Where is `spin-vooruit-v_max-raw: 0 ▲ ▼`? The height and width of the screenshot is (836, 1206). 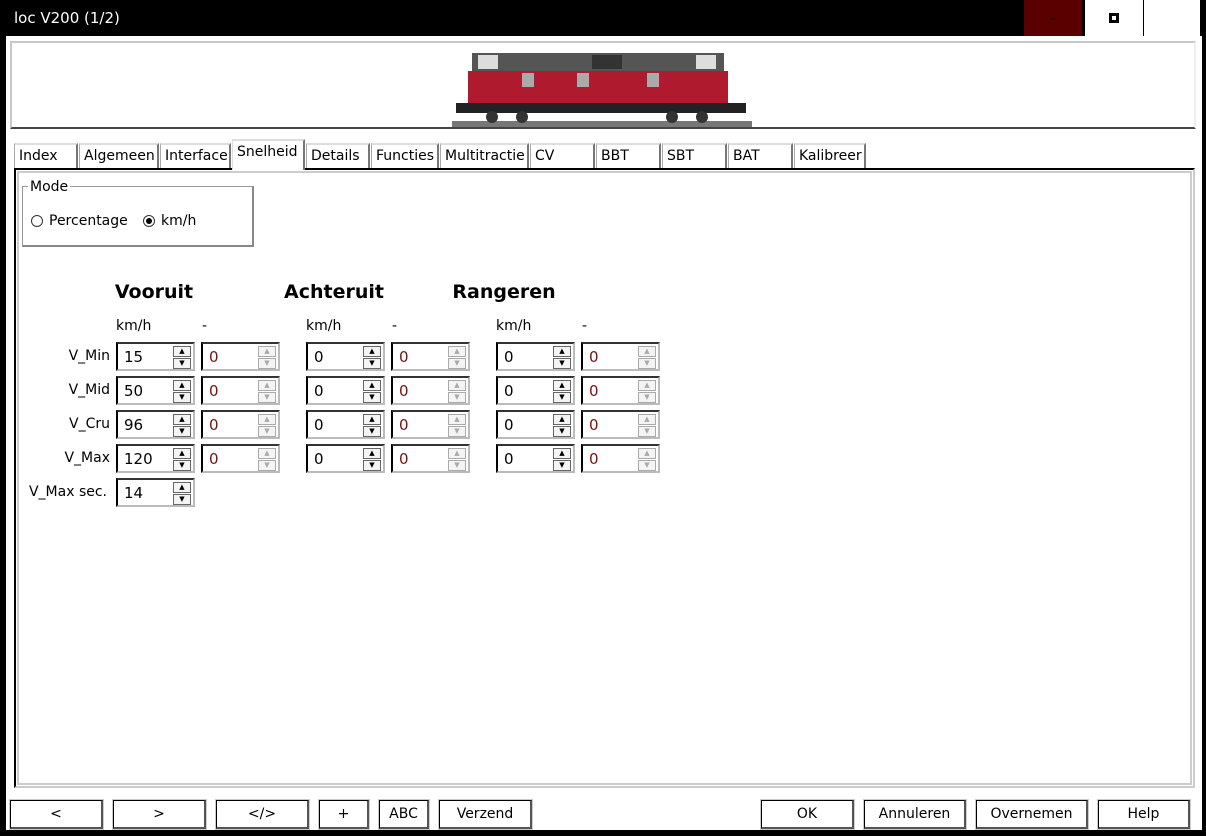
spin-vooruit-v_max-raw: 0 ▲ ▼ is located at coordinates (240, 458).